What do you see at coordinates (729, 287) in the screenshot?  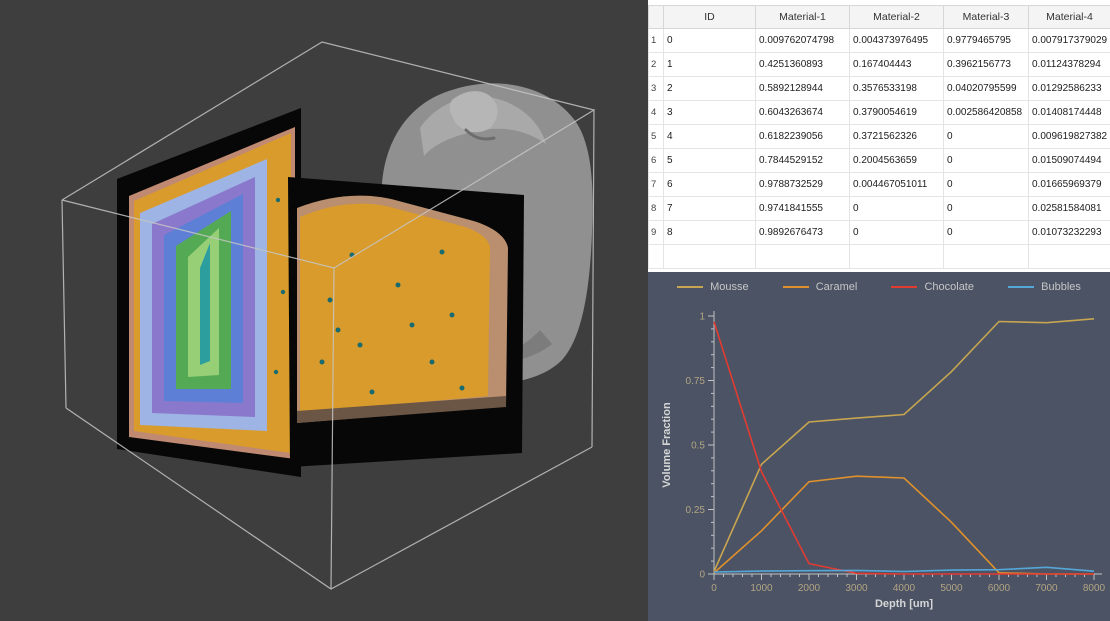 I see `legend-label: Mousse` at bounding box center [729, 287].